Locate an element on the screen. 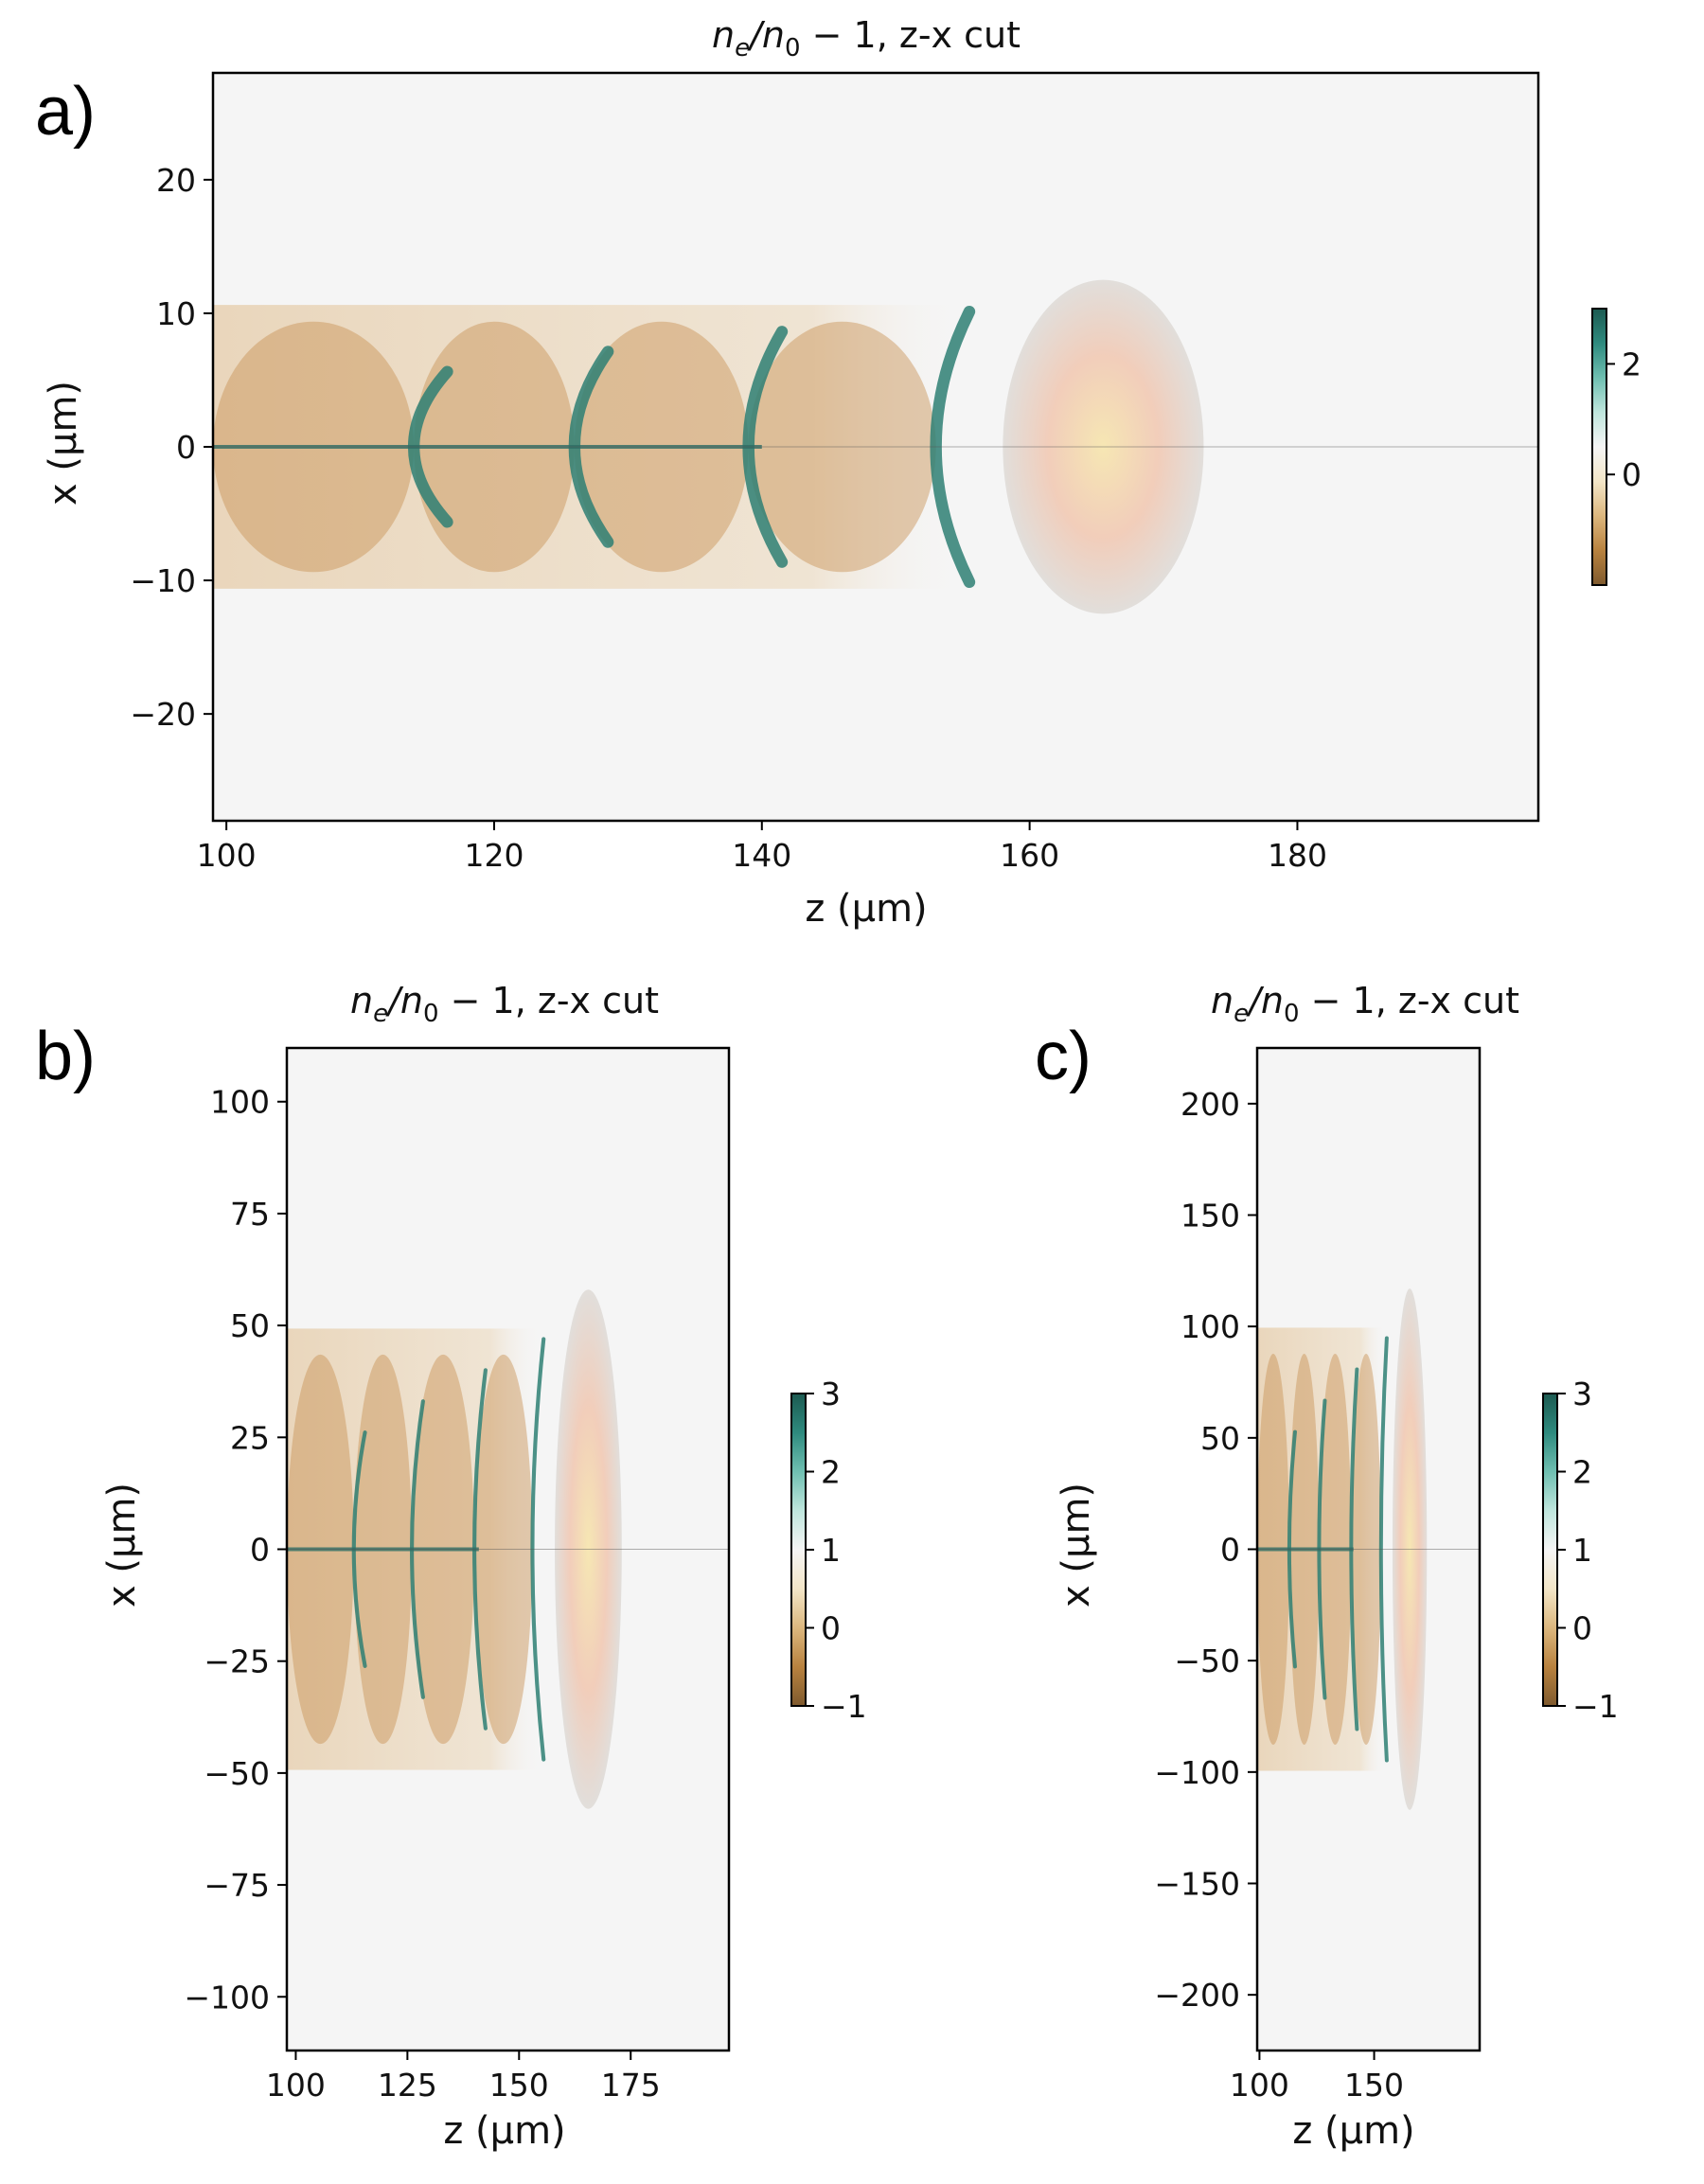  x-tick-label: 160 is located at coordinates (1029, 855).